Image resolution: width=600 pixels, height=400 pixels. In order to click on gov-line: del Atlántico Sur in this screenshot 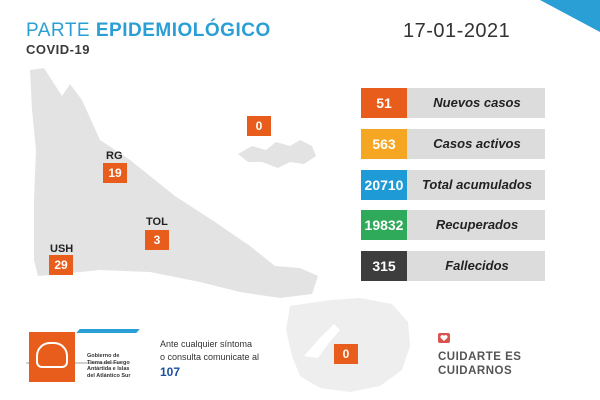, I will do `click(109, 375)`.